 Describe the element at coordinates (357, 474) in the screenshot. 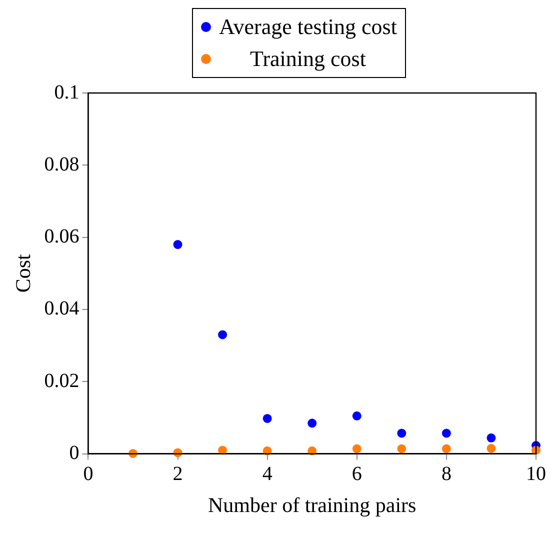

I see `x-tick-label: 6` at that location.